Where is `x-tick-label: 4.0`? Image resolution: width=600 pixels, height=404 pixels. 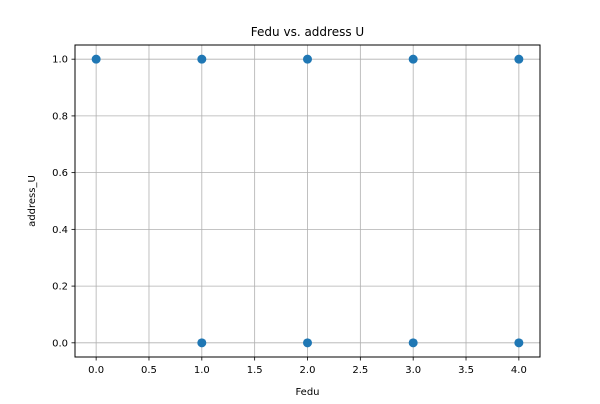 x-tick-label: 4.0 is located at coordinates (519, 370).